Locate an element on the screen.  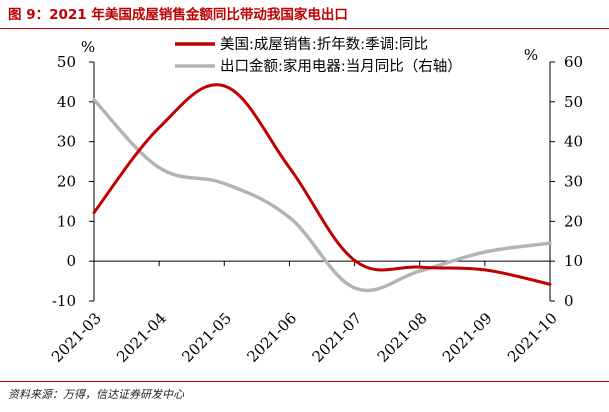
x-tick-label: 2021-07 is located at coordinates (337, 337).